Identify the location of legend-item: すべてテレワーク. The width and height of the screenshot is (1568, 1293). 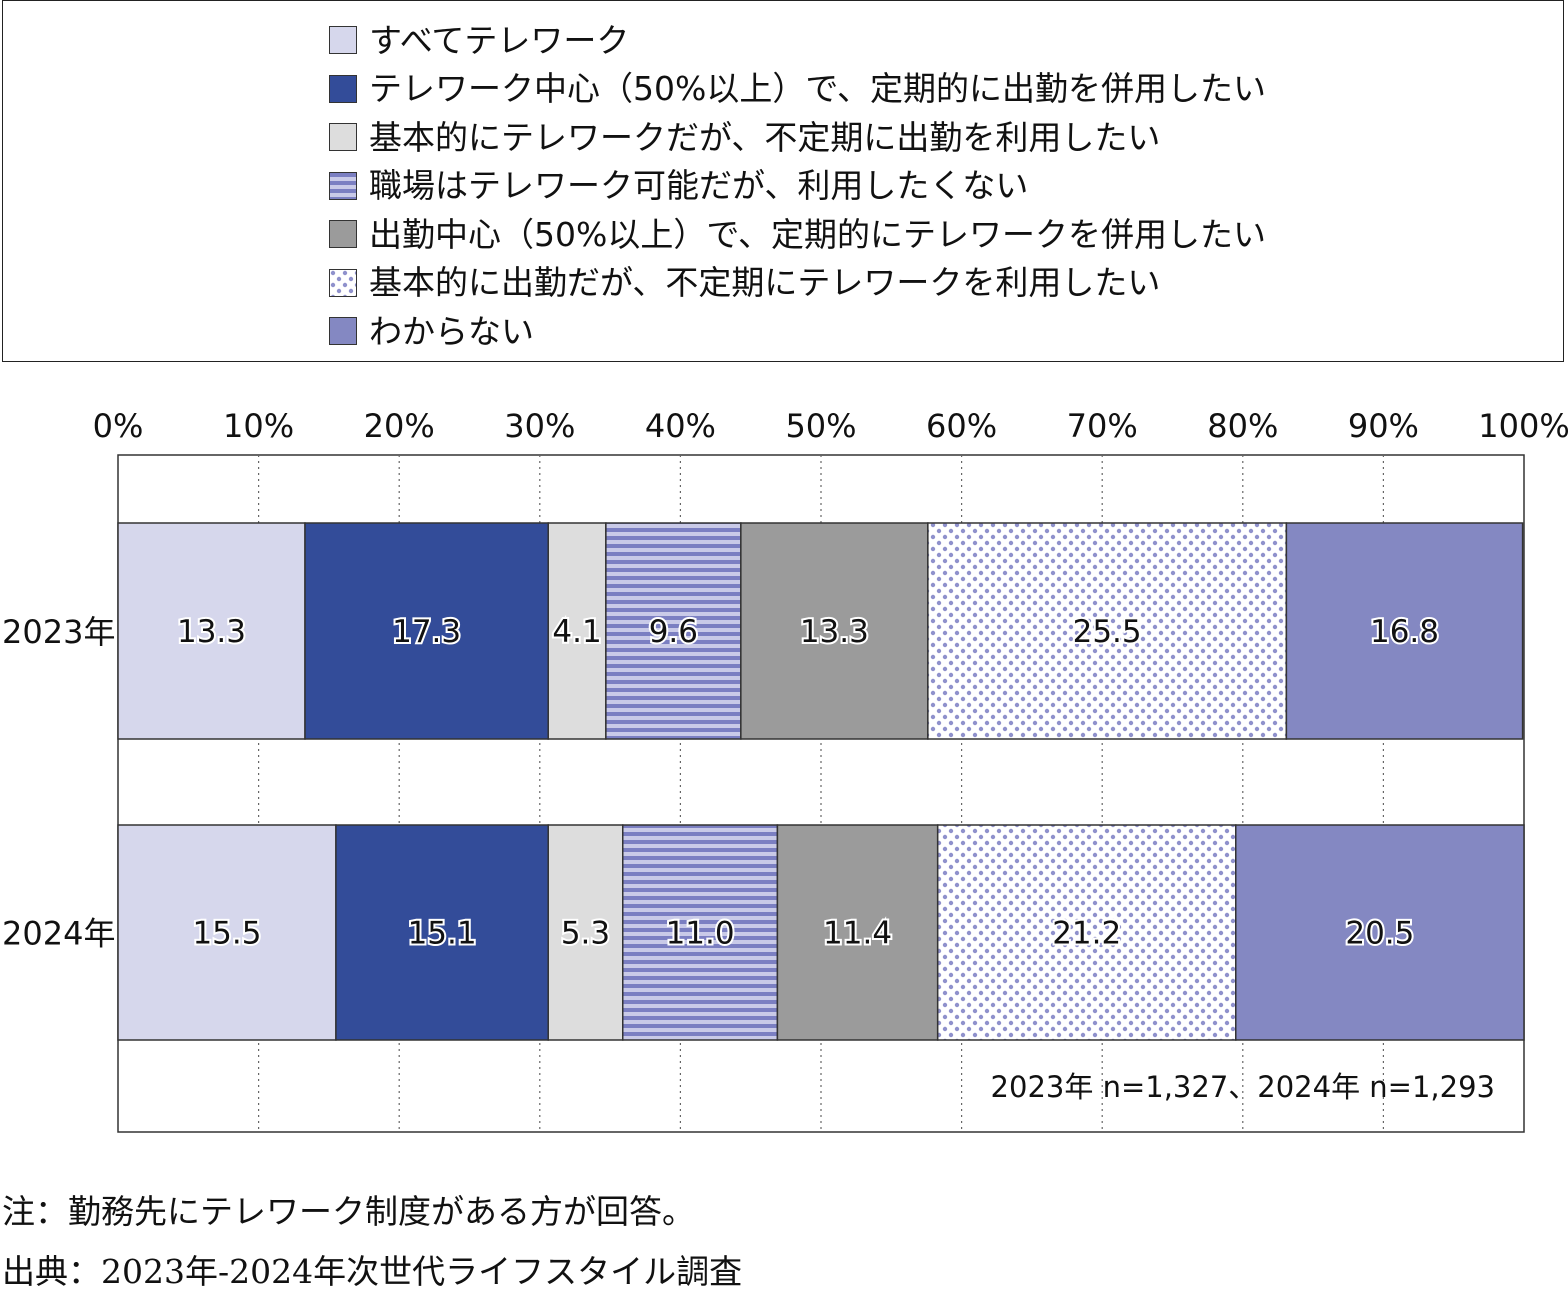
(479, 40).